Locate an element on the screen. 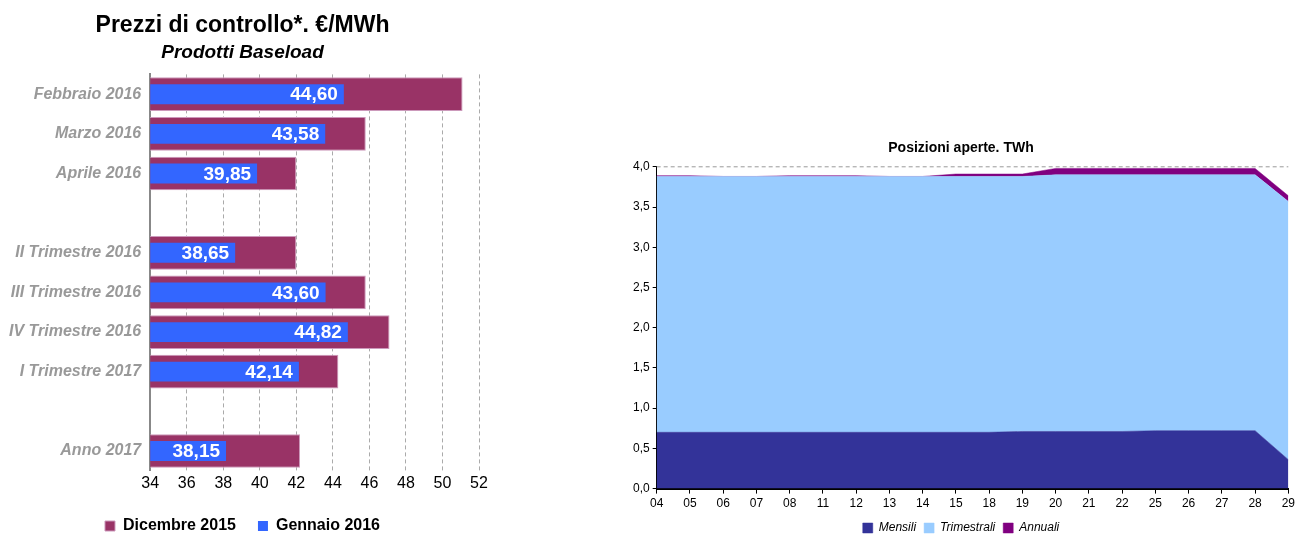 This screenshot has height=548, width=1298. x-tick-label: 28 is located at coordinates (1255, 503).